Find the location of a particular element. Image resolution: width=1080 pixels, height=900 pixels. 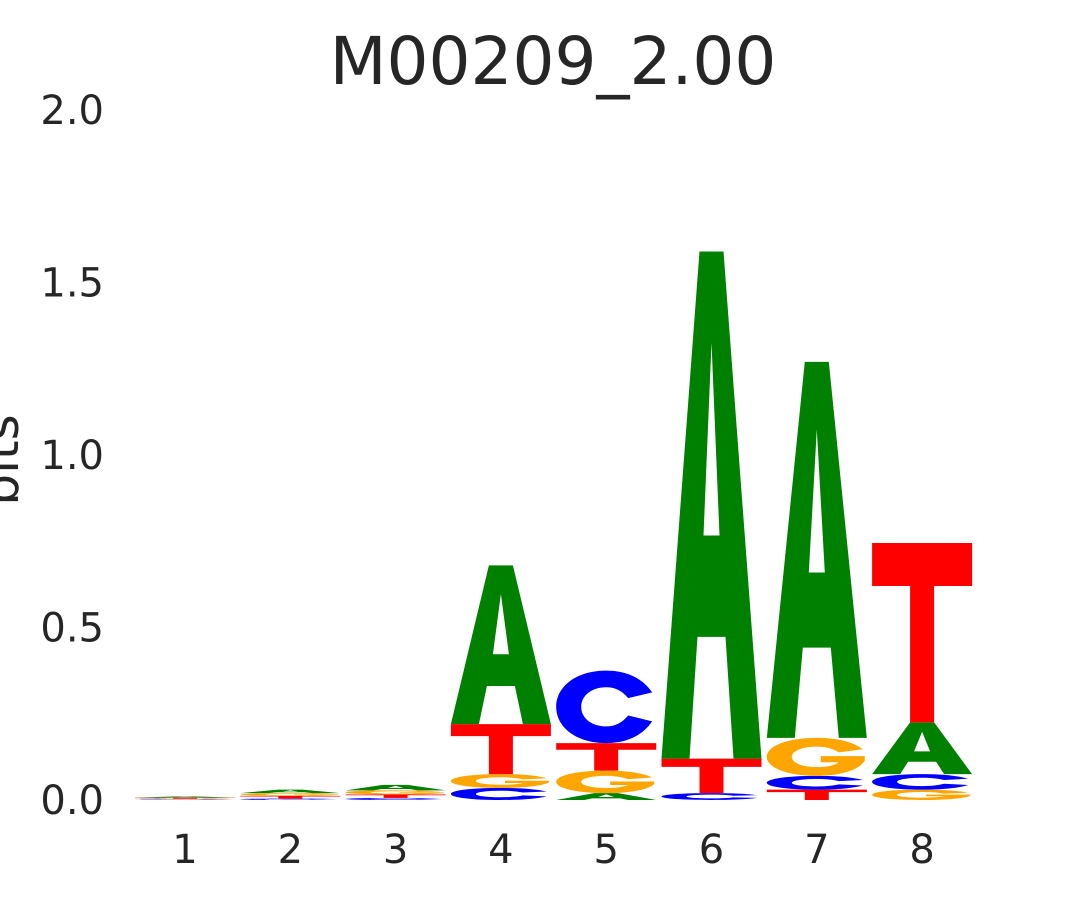

x-axis-ticks: 1 2 3 4 5 6 7 8 is located at coordinates (553, 850).